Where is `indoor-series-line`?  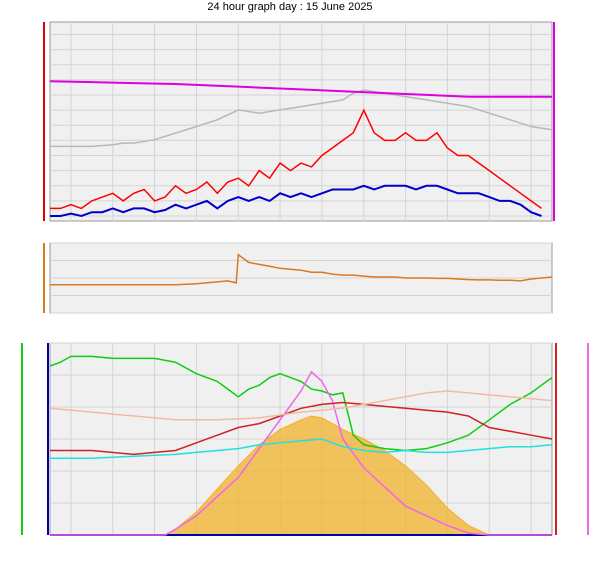 indoor-series-line is located at coordinates (301, 405).